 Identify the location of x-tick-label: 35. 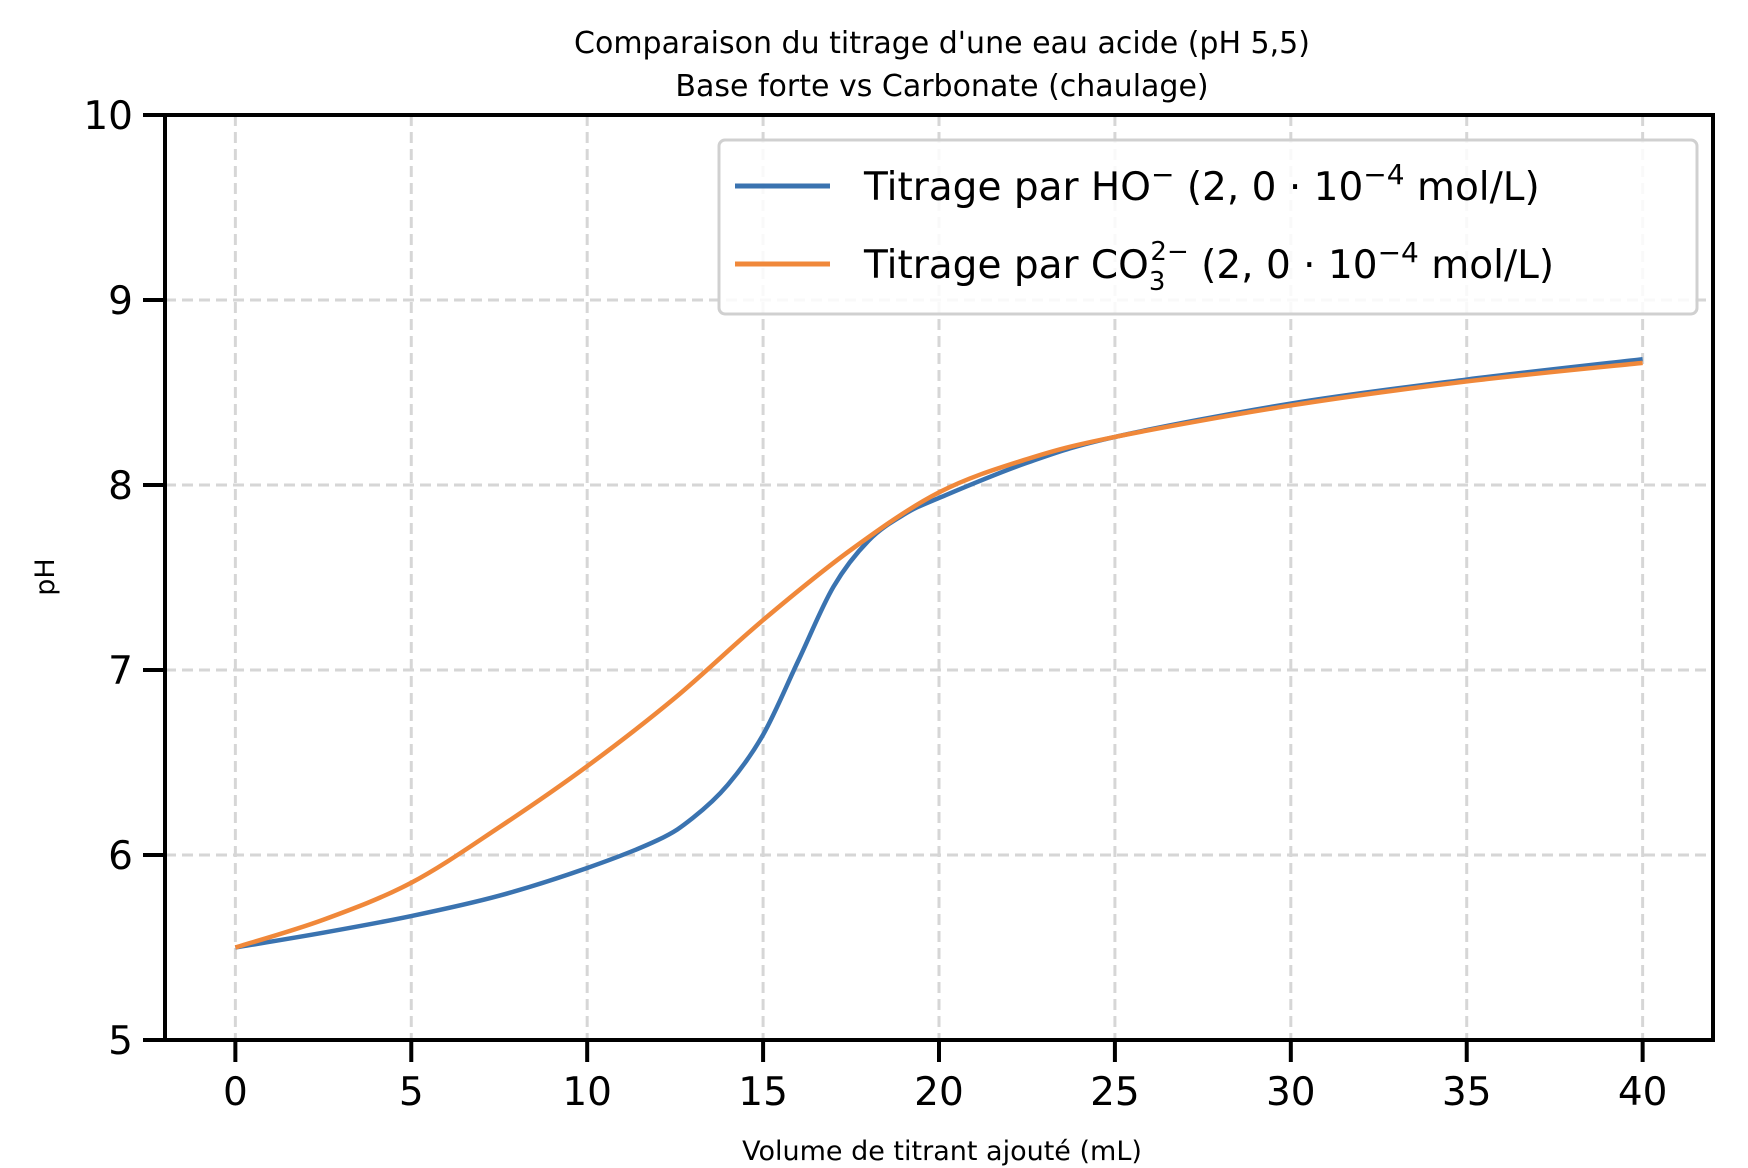
(1467, 1092).